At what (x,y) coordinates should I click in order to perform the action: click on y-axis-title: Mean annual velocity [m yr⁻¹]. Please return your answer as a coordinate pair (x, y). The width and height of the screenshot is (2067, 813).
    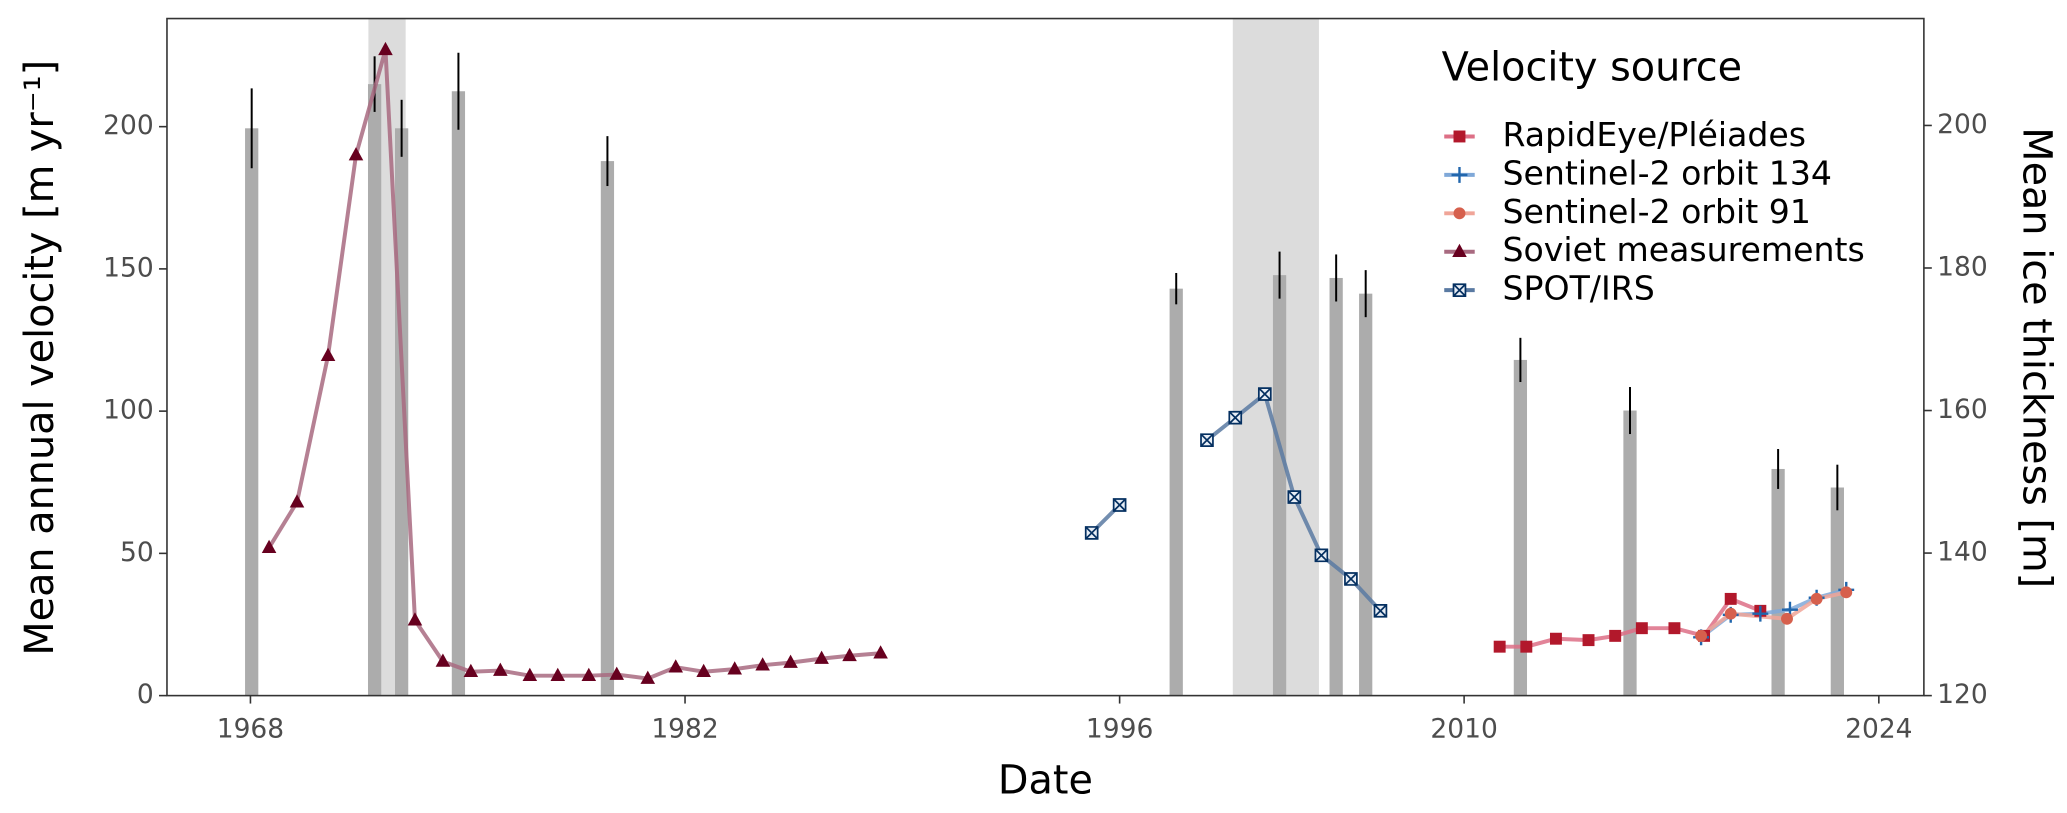
    Looking at the image, I should click on (40, 358).